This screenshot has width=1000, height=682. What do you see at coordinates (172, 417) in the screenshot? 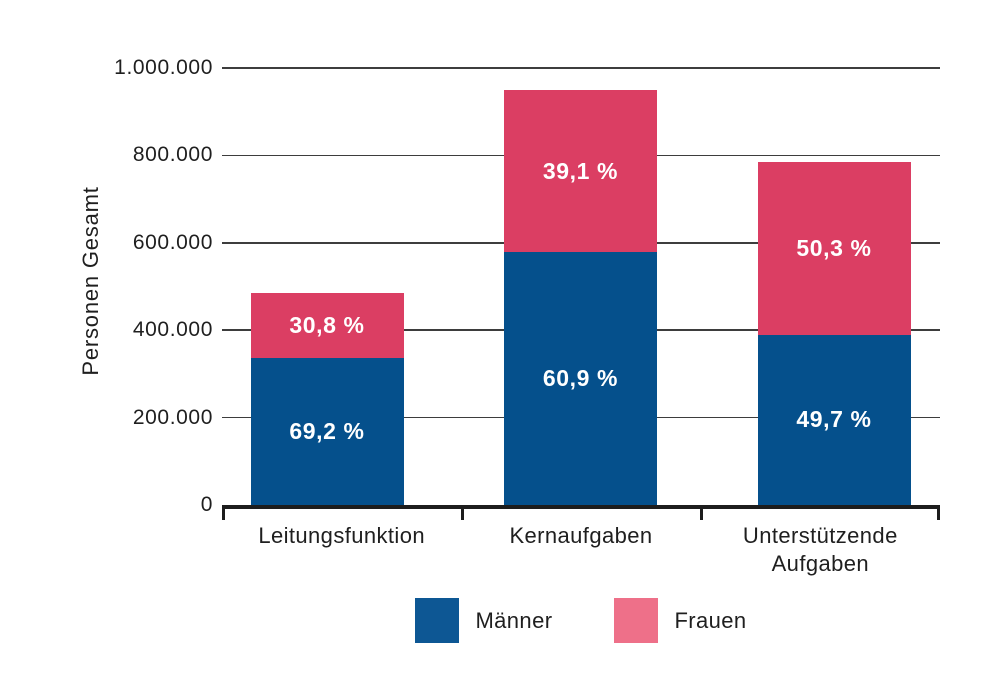
I see `y-tick-label-200000: 200.000` at bounding box center [172, 417].